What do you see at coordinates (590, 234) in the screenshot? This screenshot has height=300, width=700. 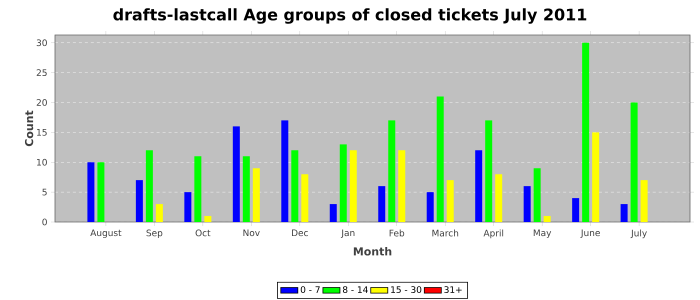 I see `x-tick-label: June` at bounding box center [590, 234].